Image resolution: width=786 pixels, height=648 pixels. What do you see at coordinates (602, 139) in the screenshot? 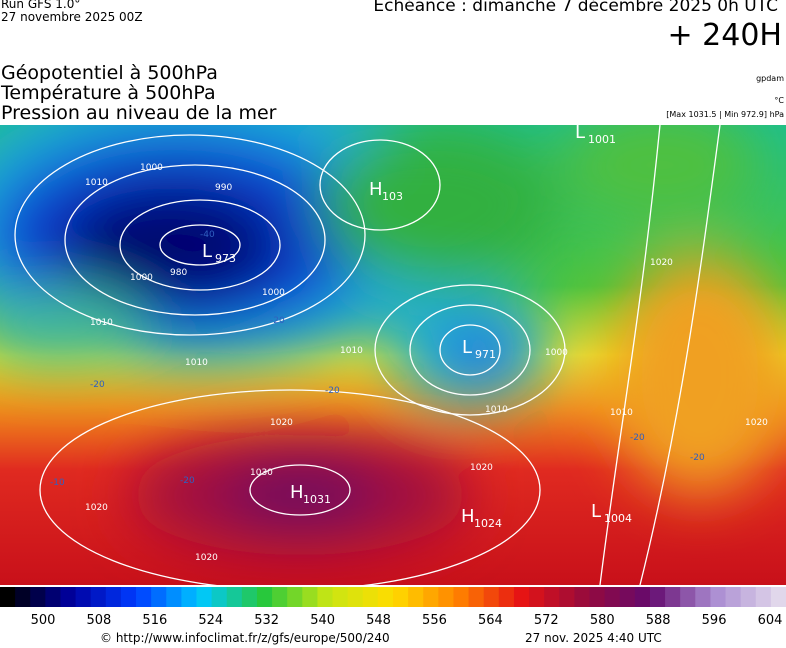
I see `center-value: 1001` at bounding box center [602, 139].